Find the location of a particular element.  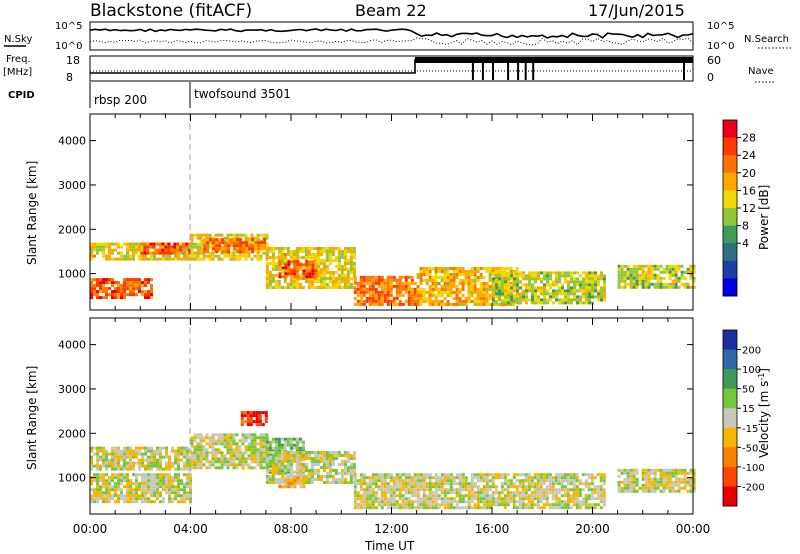

y-tick-label: 1000 is located at coordinates (72, 274).